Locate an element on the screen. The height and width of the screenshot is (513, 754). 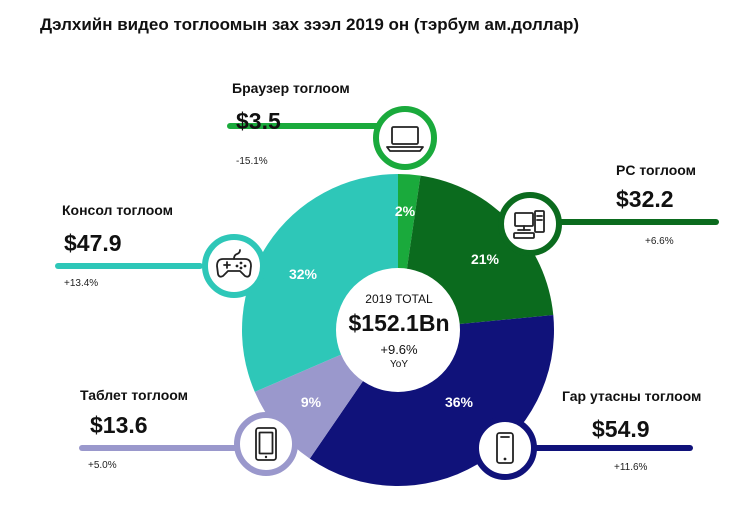
icon-ring-console is located at coordinates (234, 266).